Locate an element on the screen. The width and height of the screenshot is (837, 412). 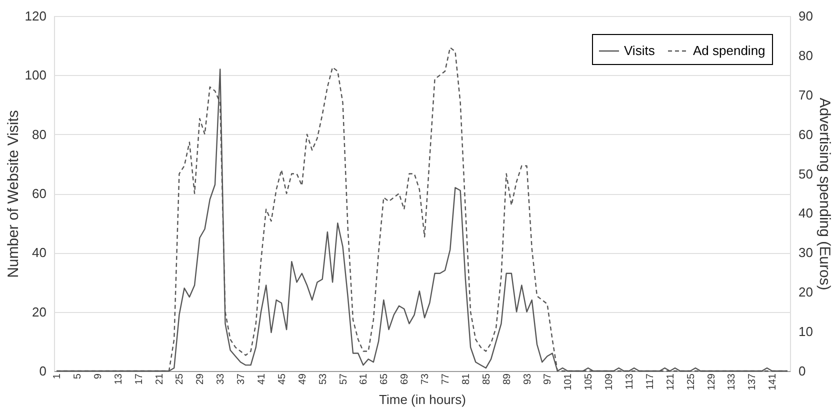
x-tick-label: 109 is located at coordinates (610, 381).